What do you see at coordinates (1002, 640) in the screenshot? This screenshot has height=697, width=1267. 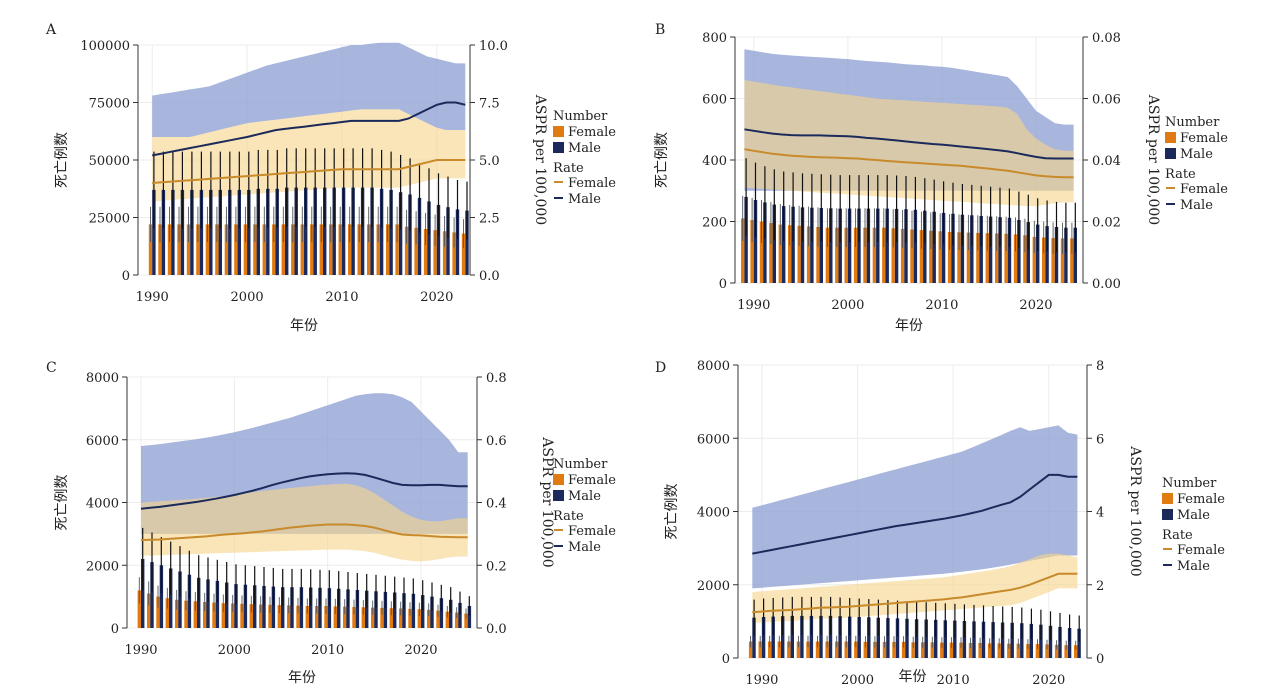 I see `bar-male-2015` at bounding box center [1002, 640].